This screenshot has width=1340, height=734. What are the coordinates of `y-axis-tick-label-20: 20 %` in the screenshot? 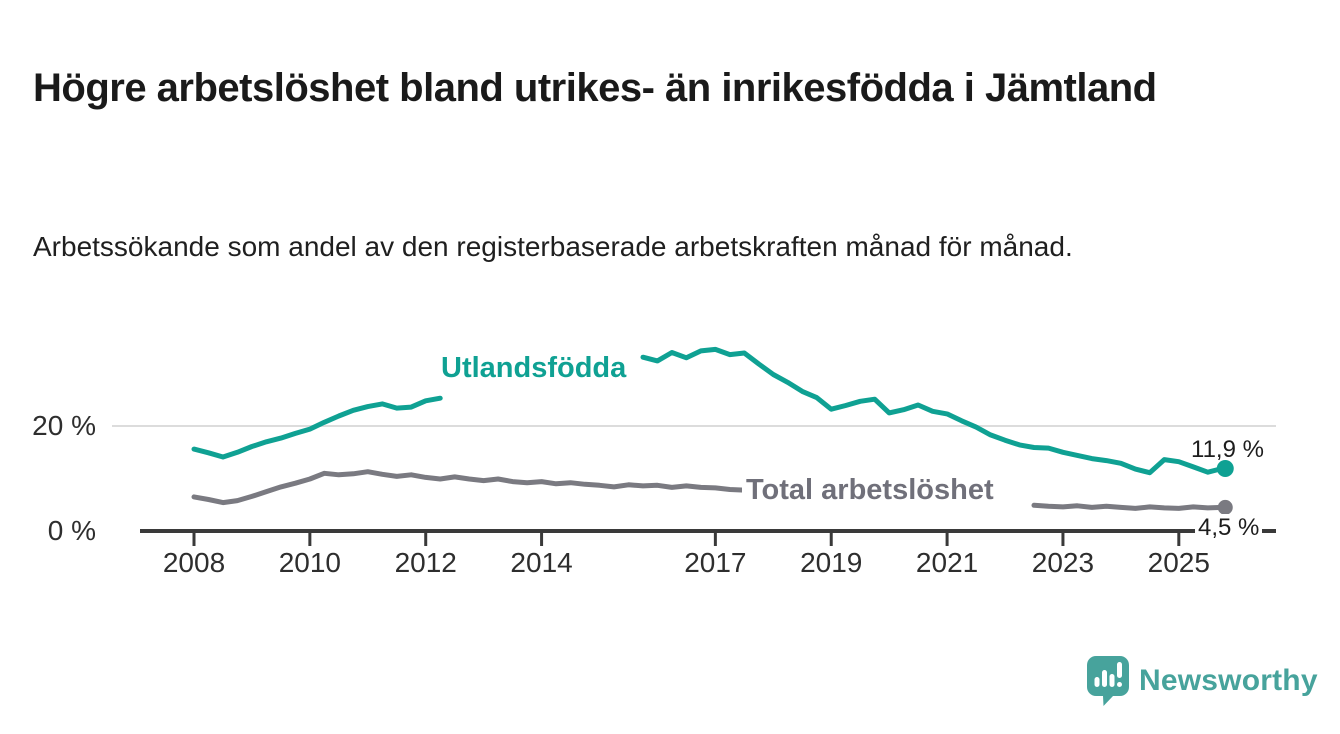 It's located at (64, 425).